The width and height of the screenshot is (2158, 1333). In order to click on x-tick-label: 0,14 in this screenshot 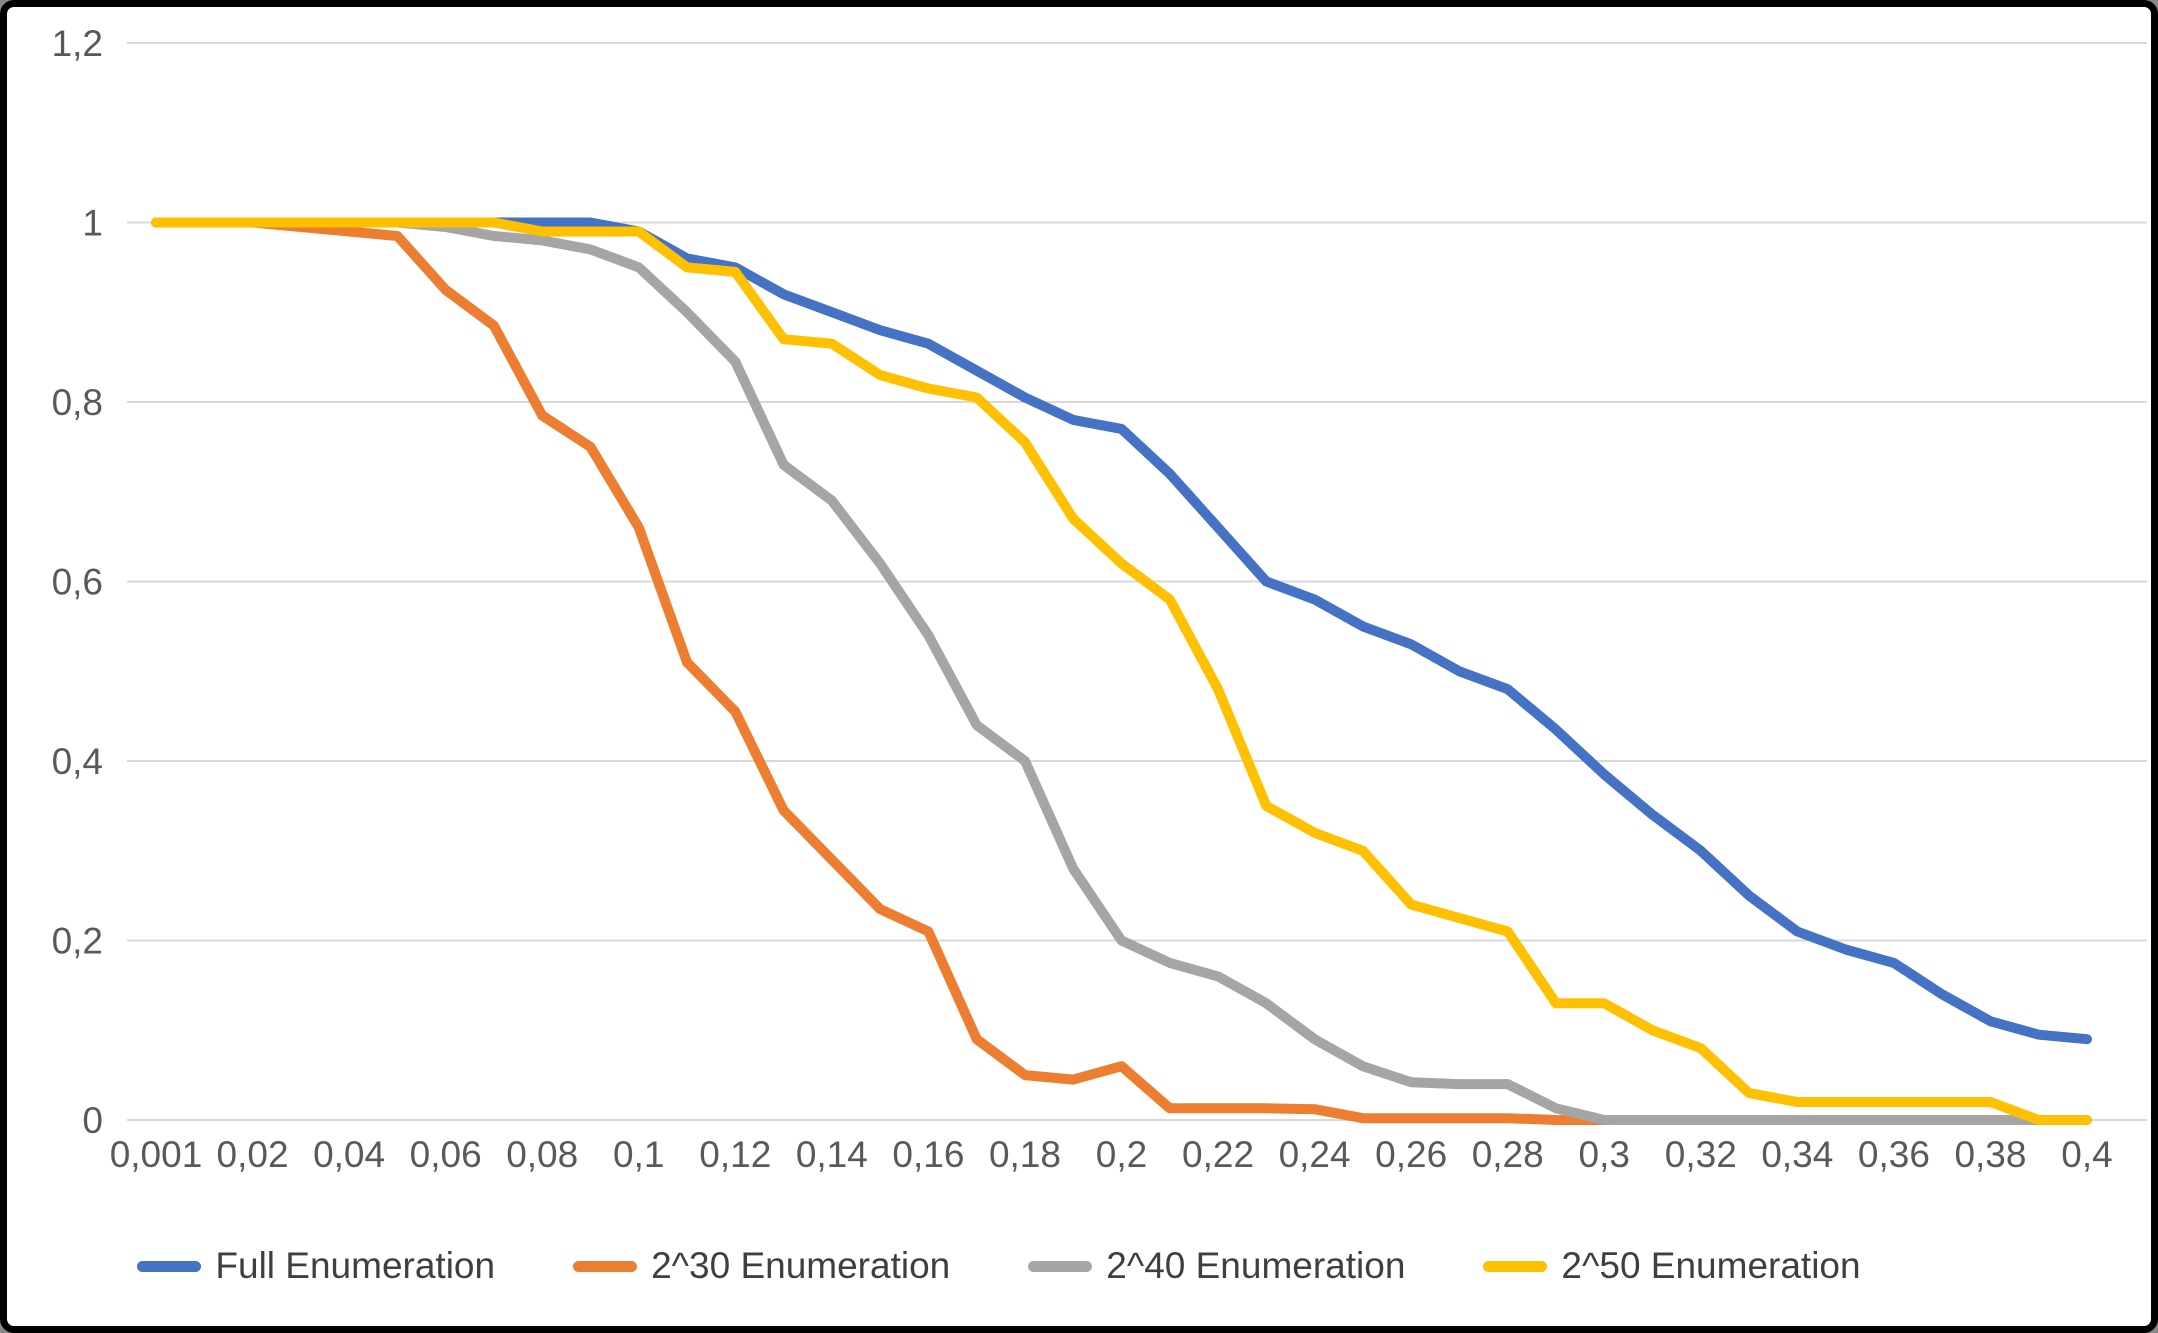, I will do `click(832, 1154)`.